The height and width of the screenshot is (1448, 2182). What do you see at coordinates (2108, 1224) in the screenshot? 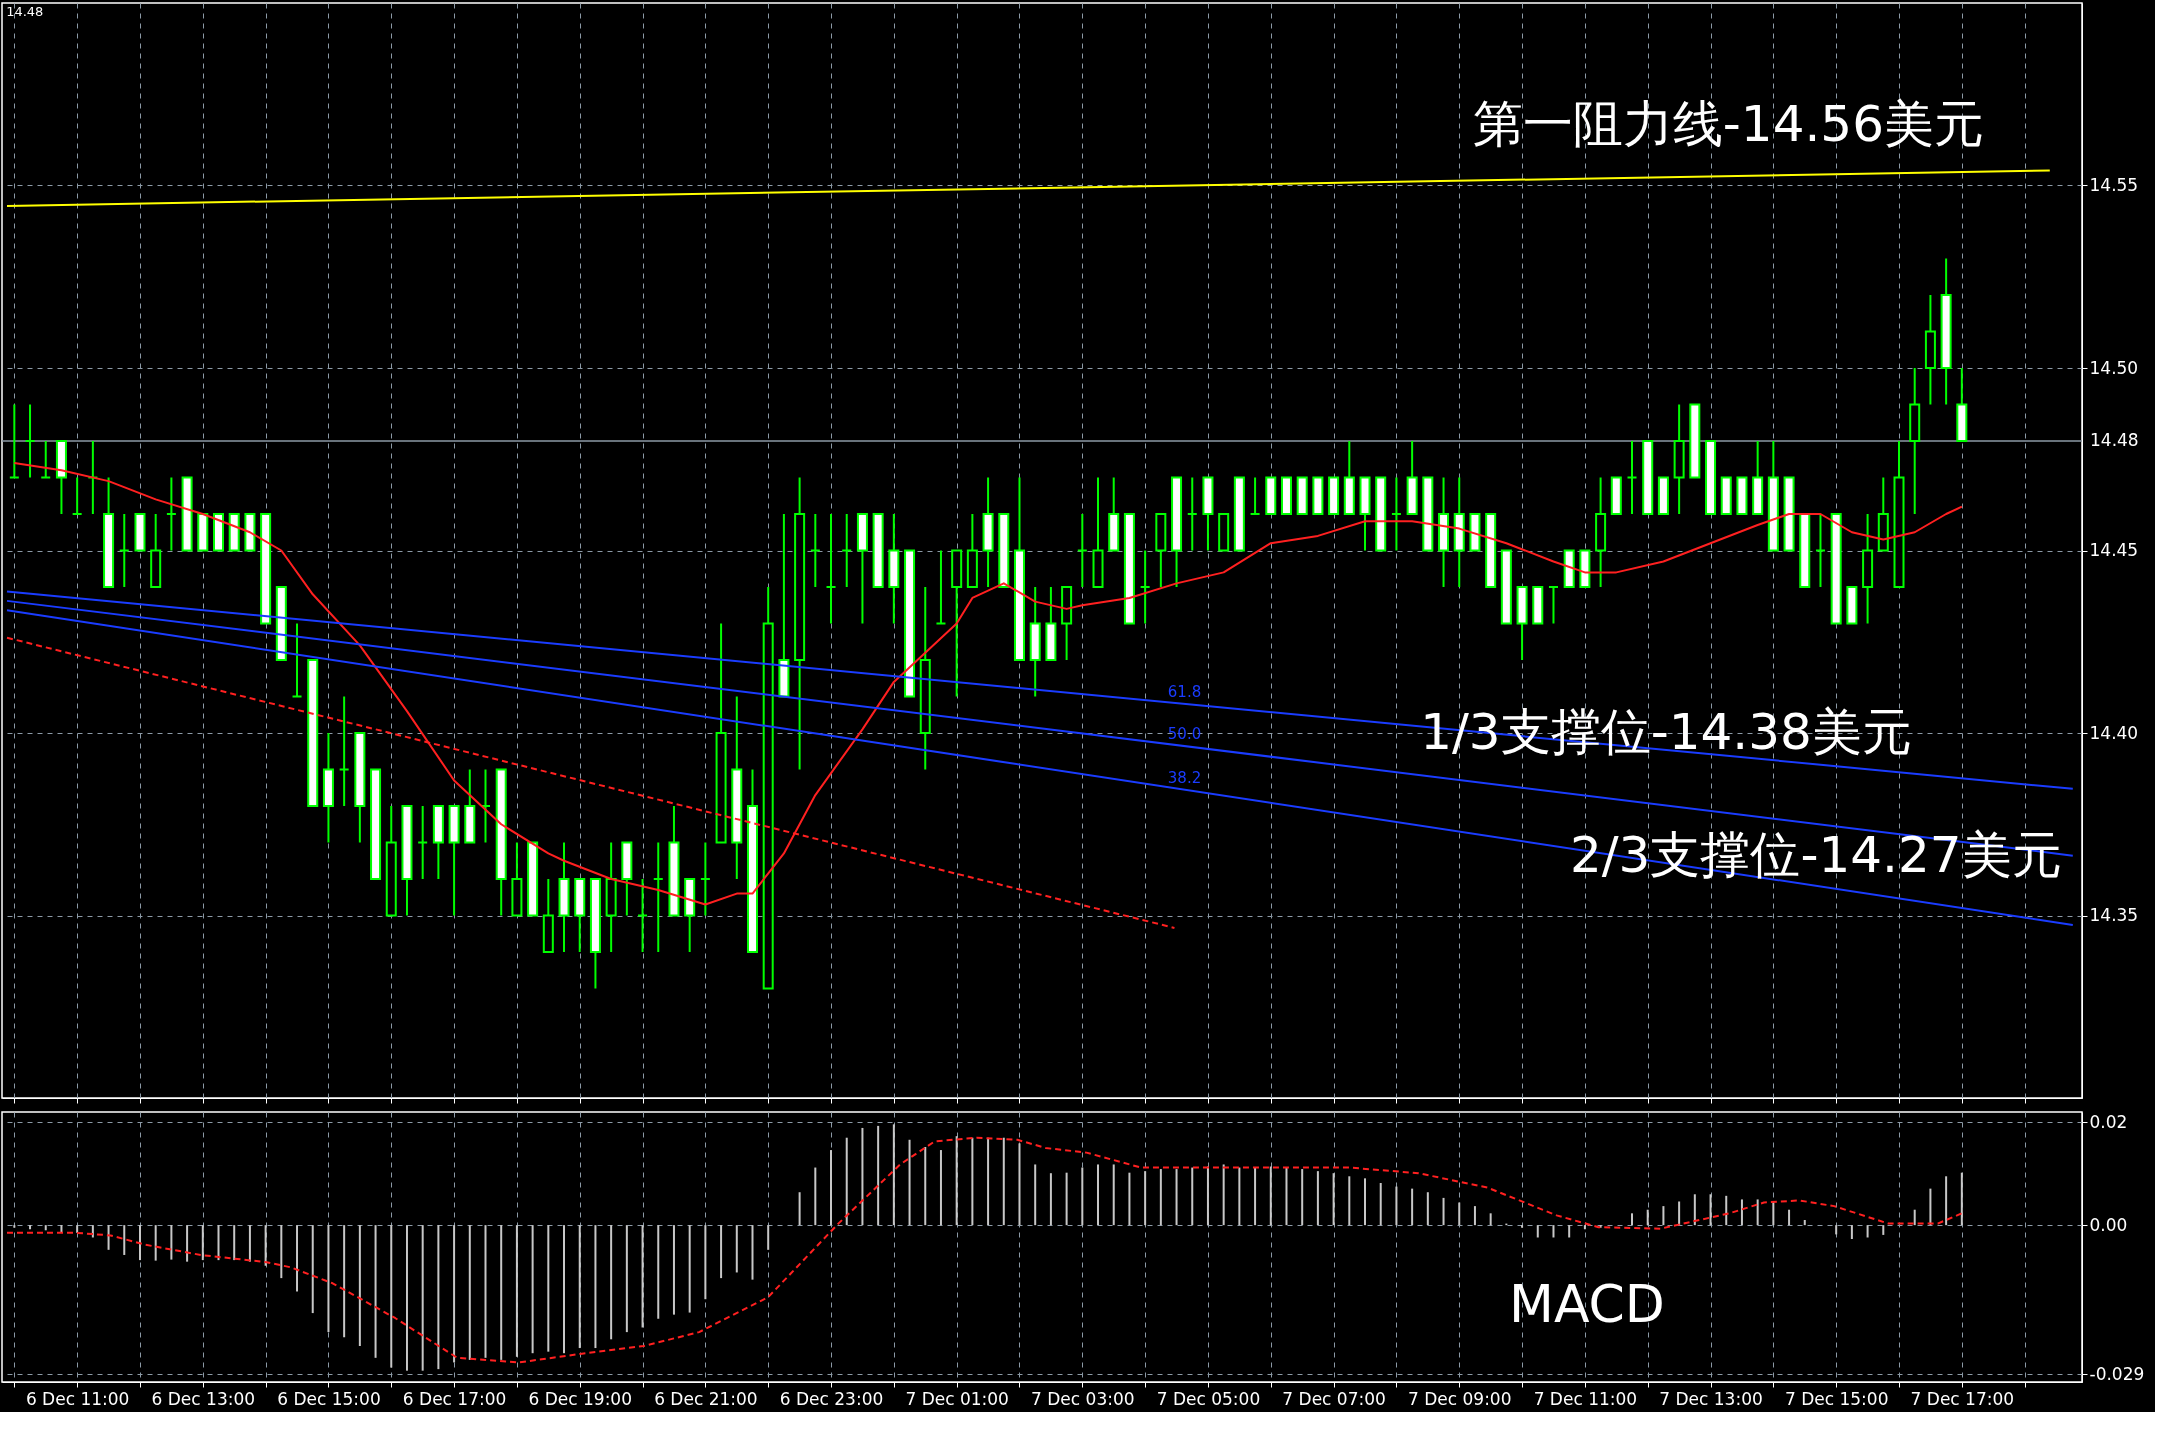
I see `y-tick-label: 0.00` at bounding box center [2108, 1224].